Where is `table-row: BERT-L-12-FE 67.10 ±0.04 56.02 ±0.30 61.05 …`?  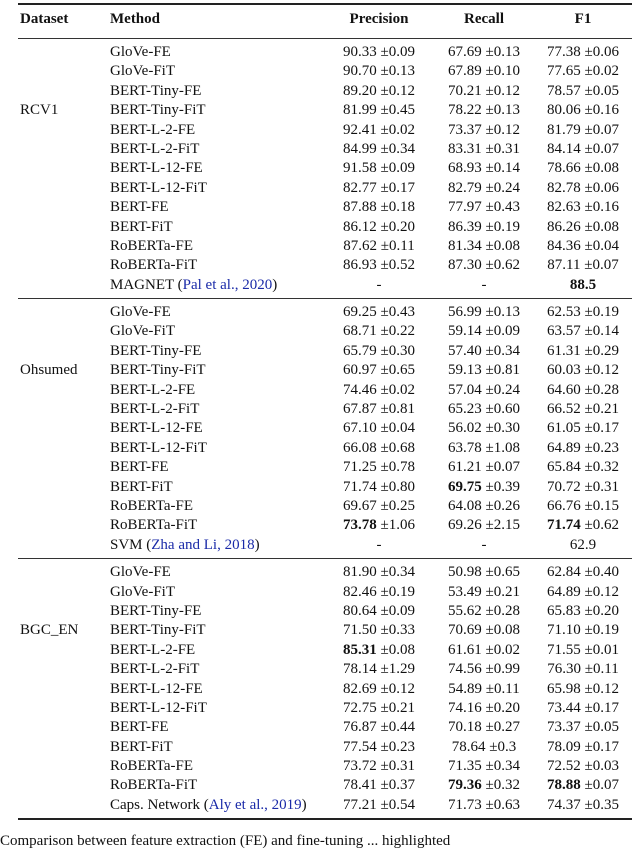
table-row: BERT-L-12-FE 67.10 ±0.04 56.02 ±0.30 61.05 … is located at coordinates (325, 428).